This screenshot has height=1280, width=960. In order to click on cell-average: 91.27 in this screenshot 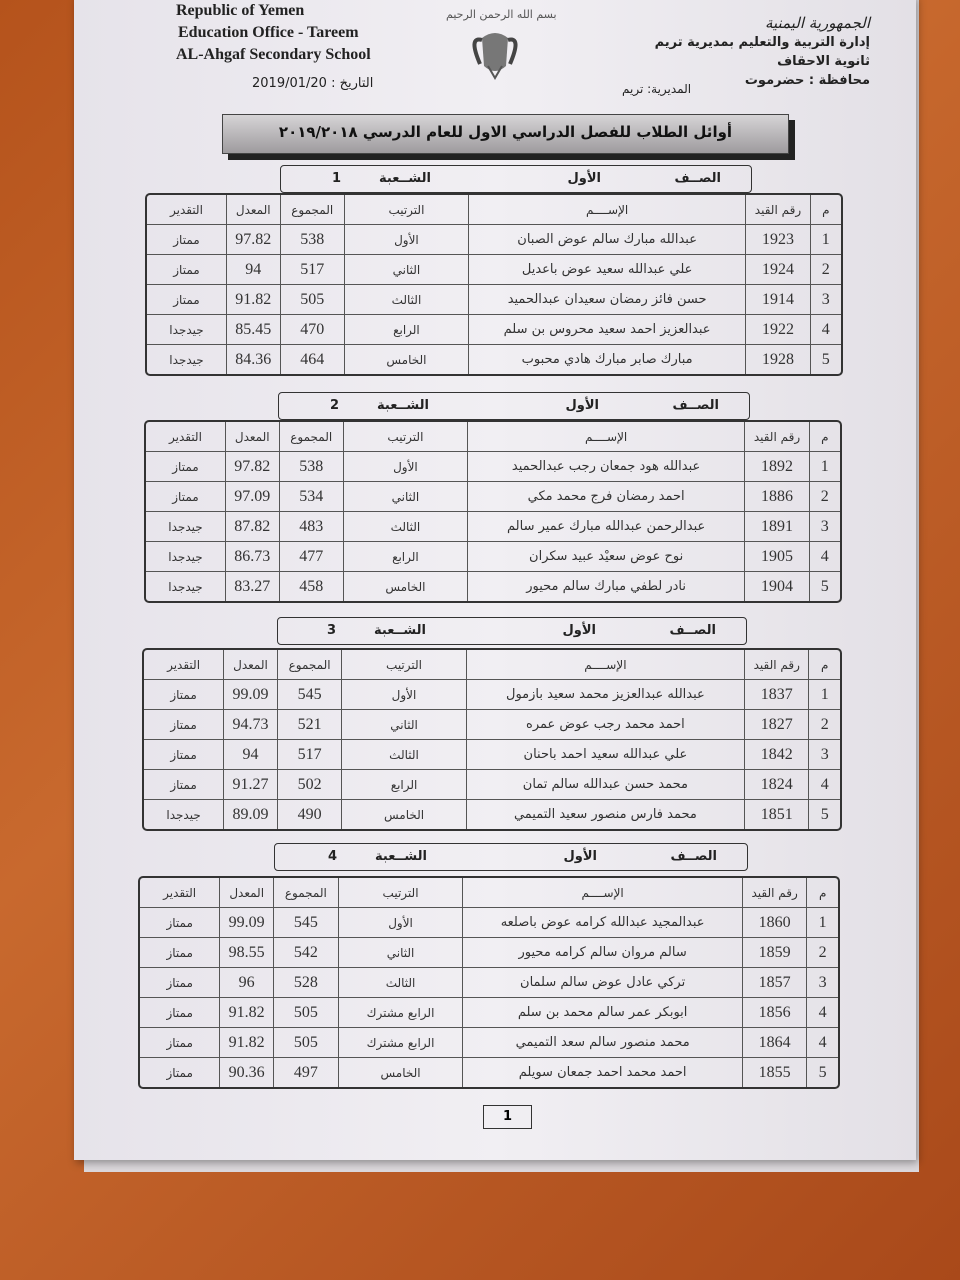, I will do `click(250, 785)`.